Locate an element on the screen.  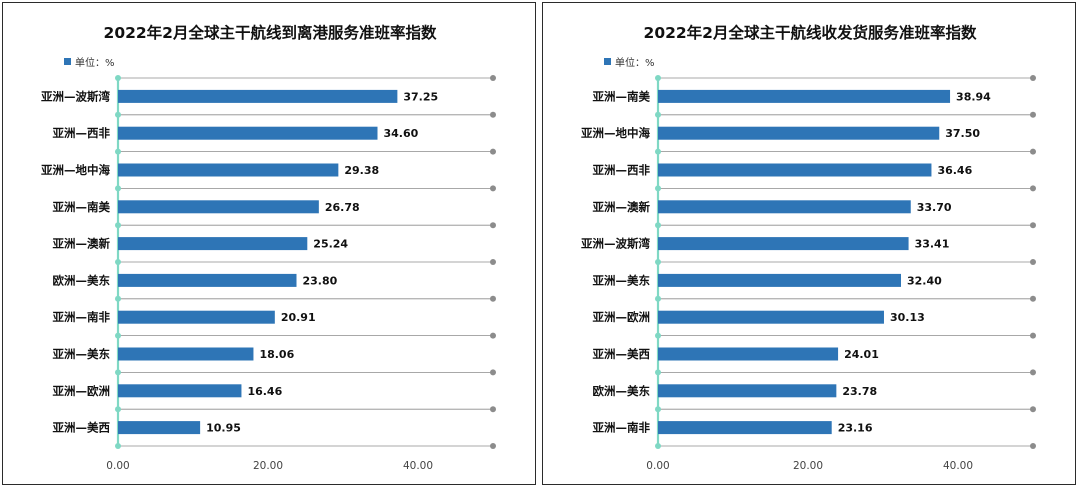
data-label: 23.78 is located at coordinates (859, 391).